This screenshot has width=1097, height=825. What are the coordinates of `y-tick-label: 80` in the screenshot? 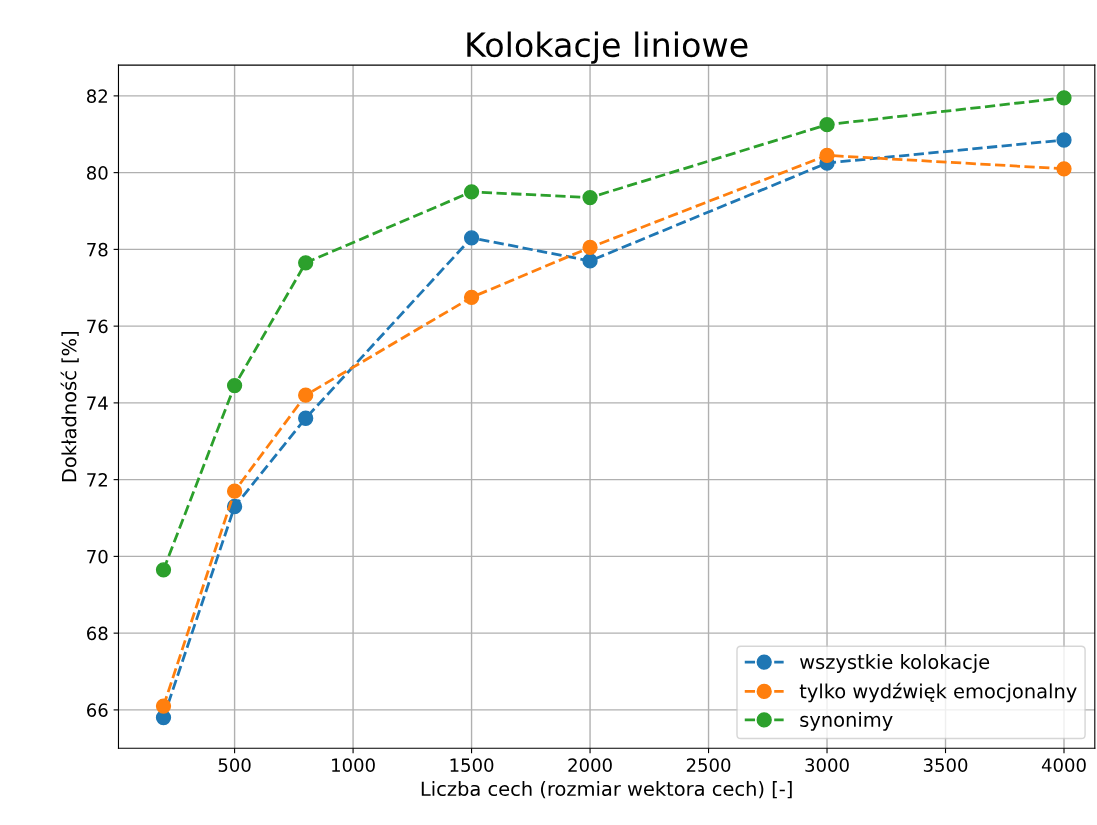 It's located at (97, 173).